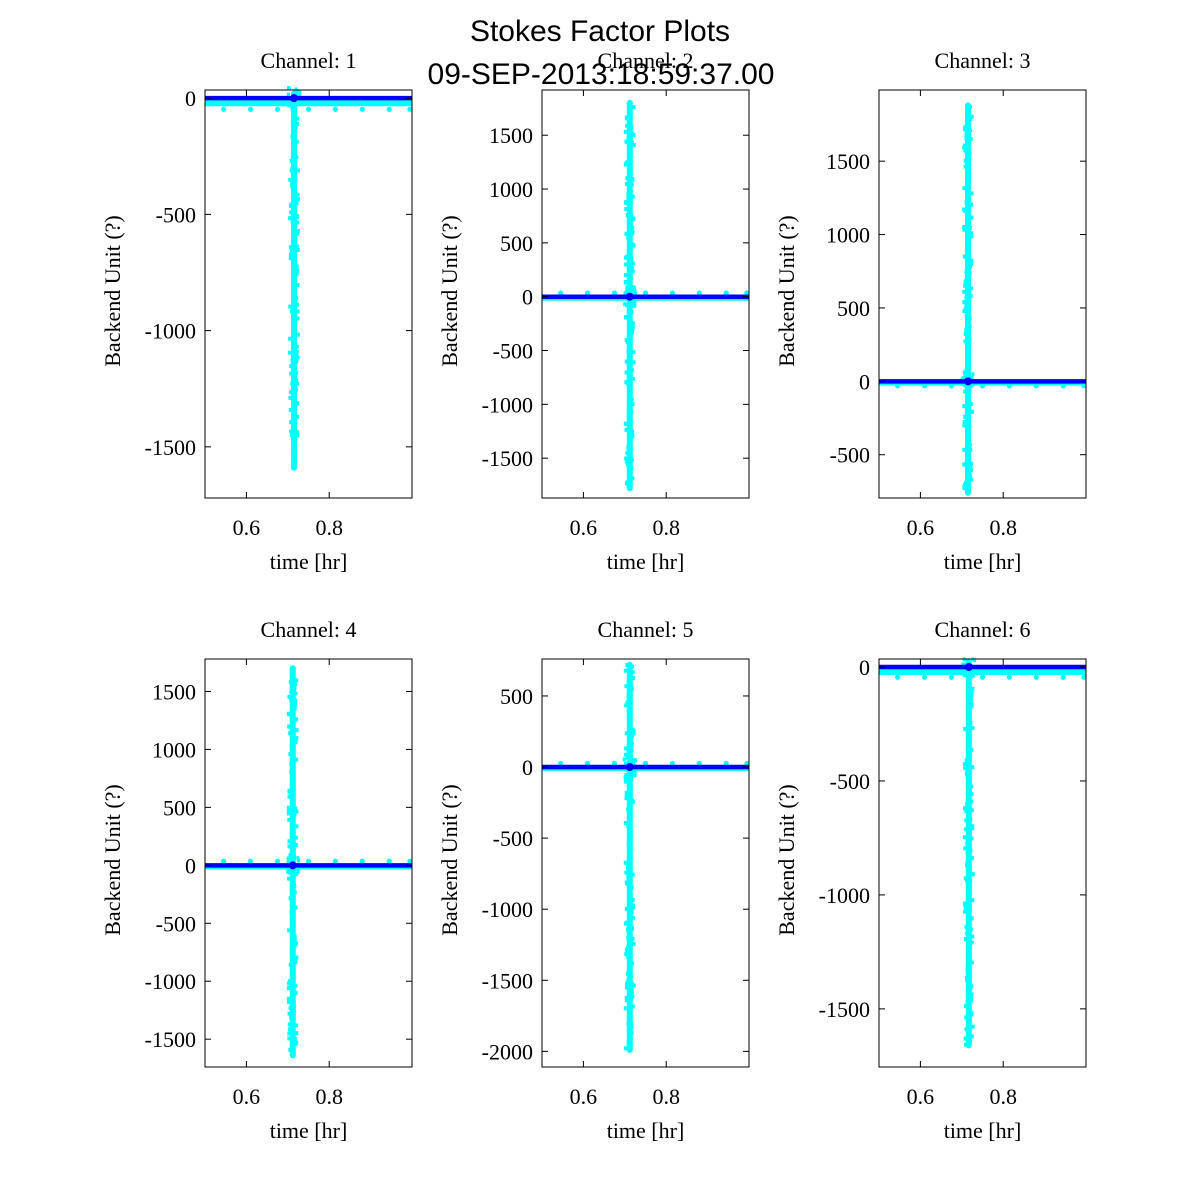  What do you see at coordinates (645, 294) in the screenshot?
I see `axes-frame` at bounding box center [645, 294].